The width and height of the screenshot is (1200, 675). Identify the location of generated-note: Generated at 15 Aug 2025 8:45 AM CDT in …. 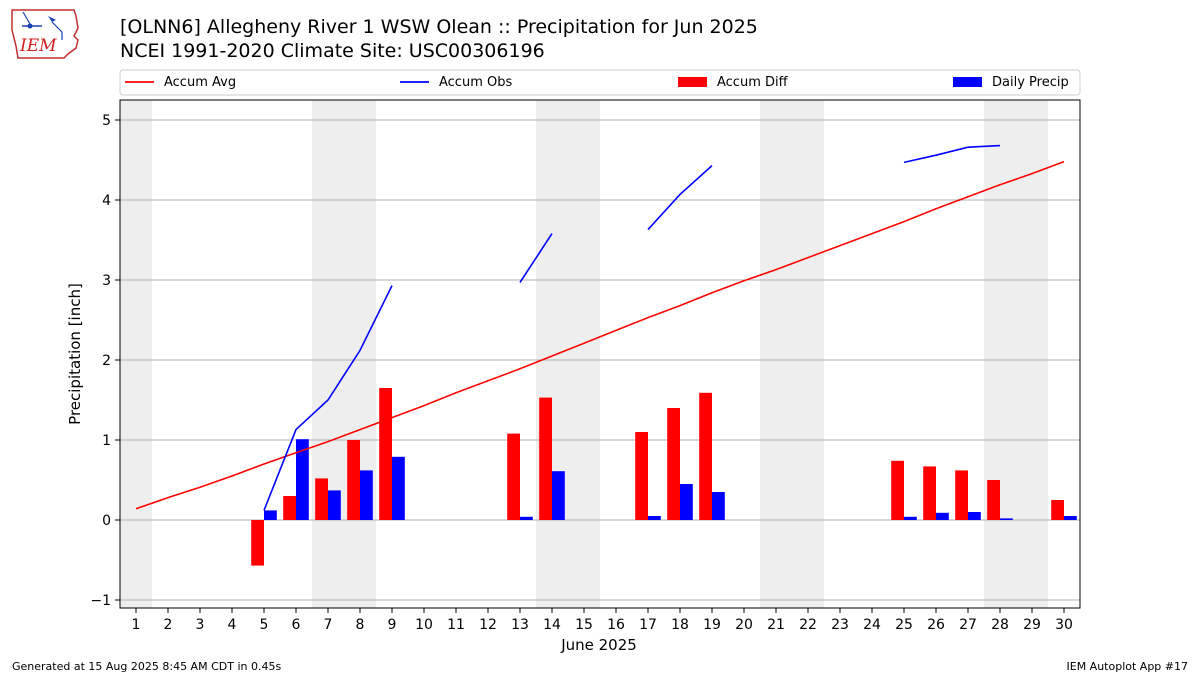
(147, 666).